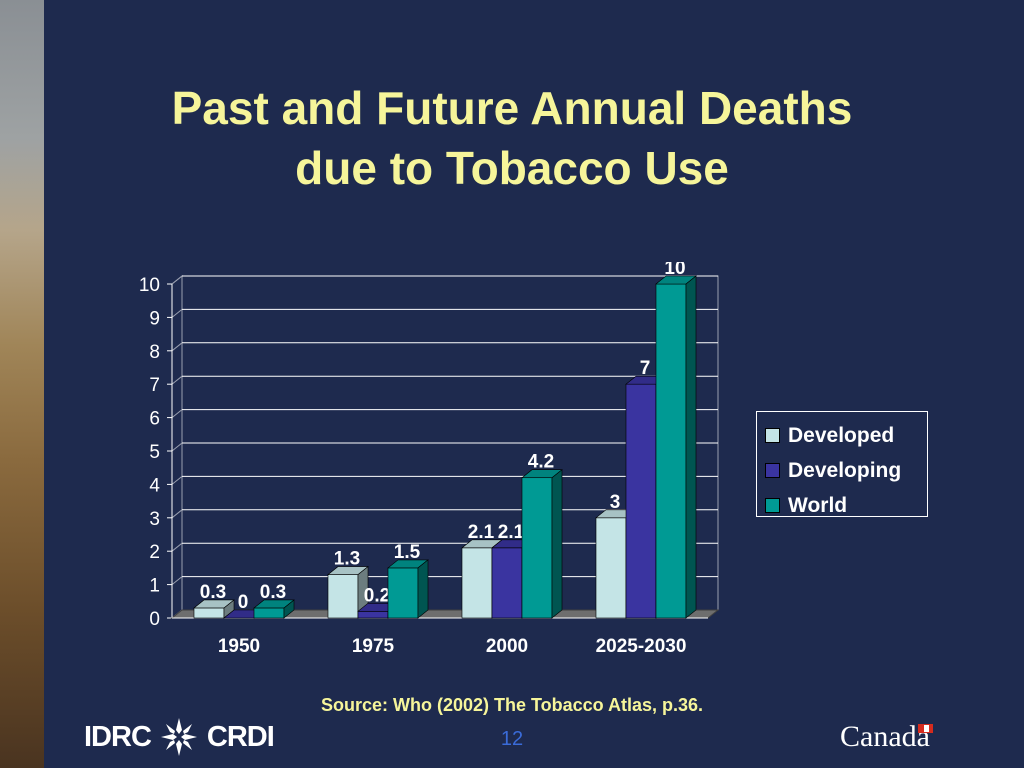  I want to click on data-label: 0, so click(243, 602).